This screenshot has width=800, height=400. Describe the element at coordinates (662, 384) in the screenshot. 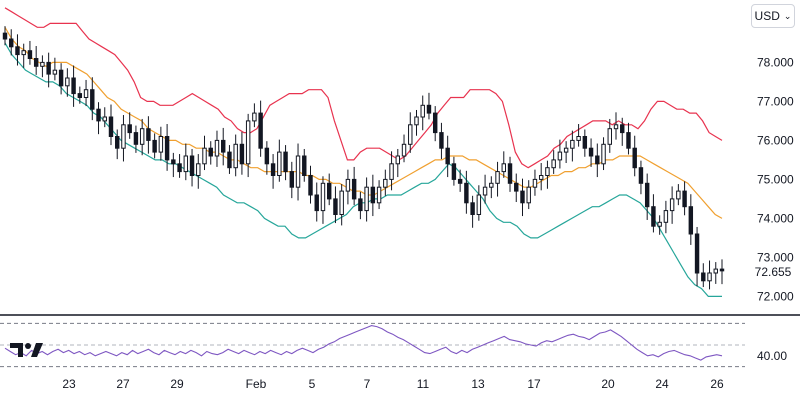

I see `time-tick-label: 24` at that location.